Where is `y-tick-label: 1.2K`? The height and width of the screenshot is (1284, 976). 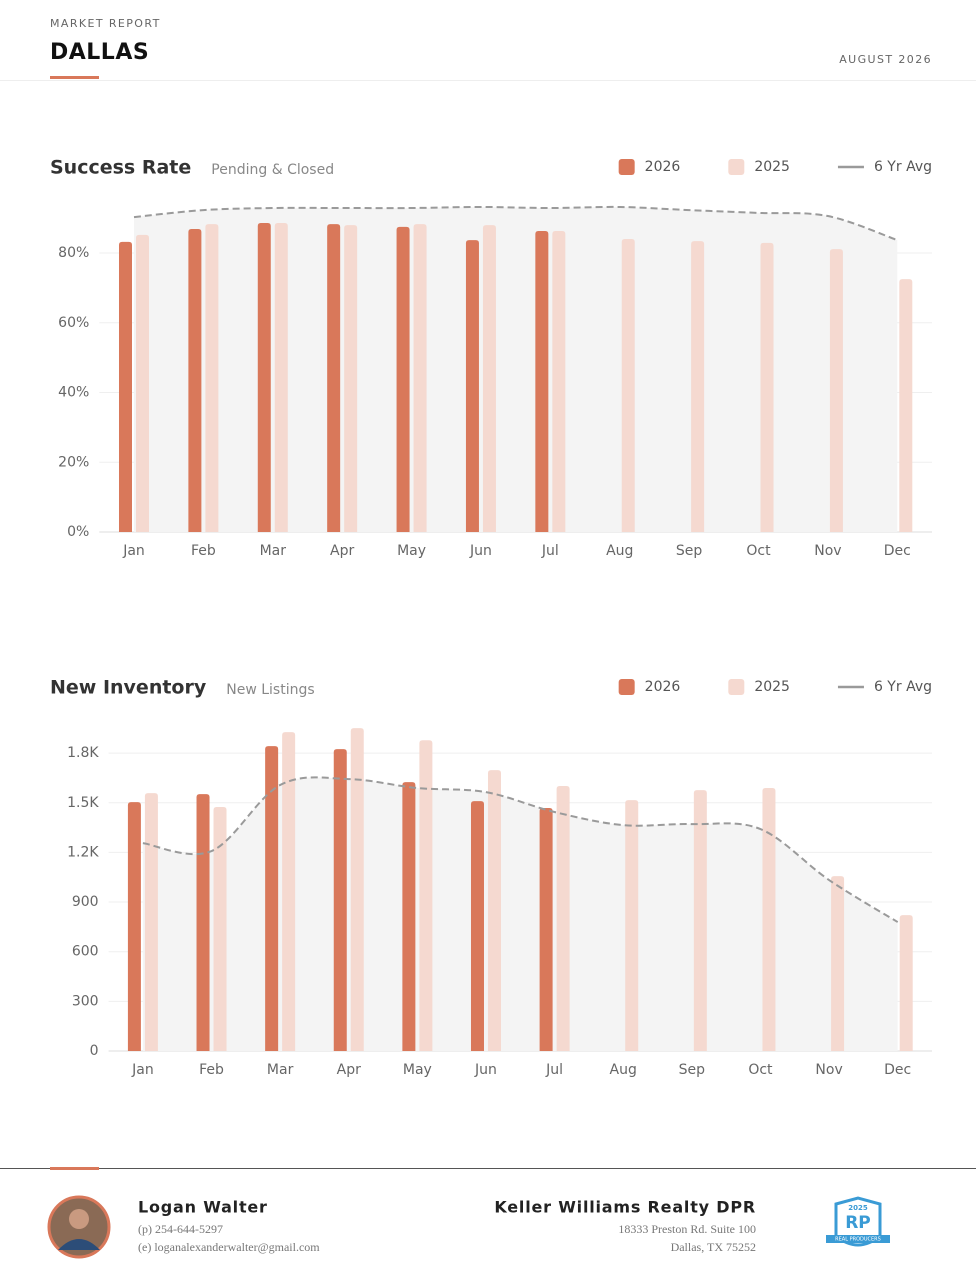 y-tick-label: 1.2K is located at coordinates (83, 852).